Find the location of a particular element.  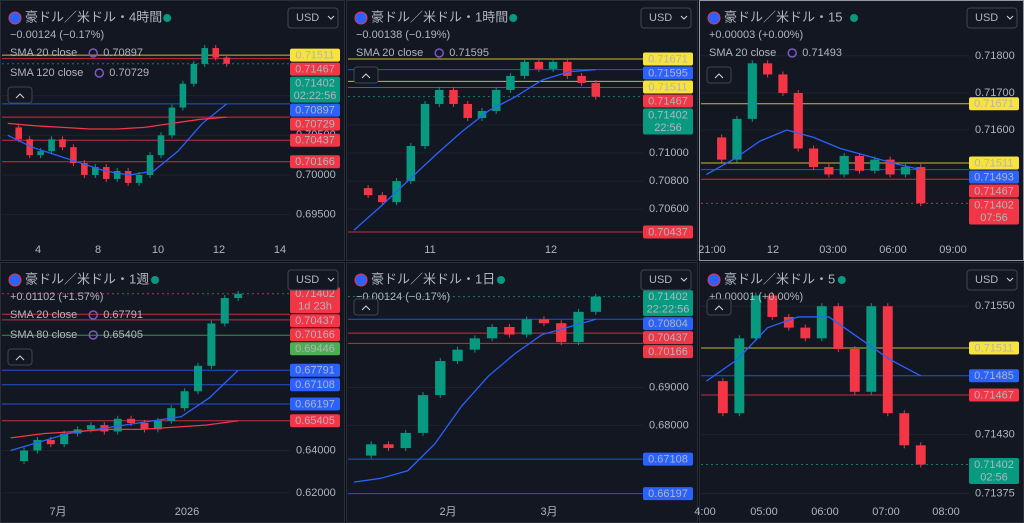

x-tick-label: 09:00 is located at coordinates (953, 250).